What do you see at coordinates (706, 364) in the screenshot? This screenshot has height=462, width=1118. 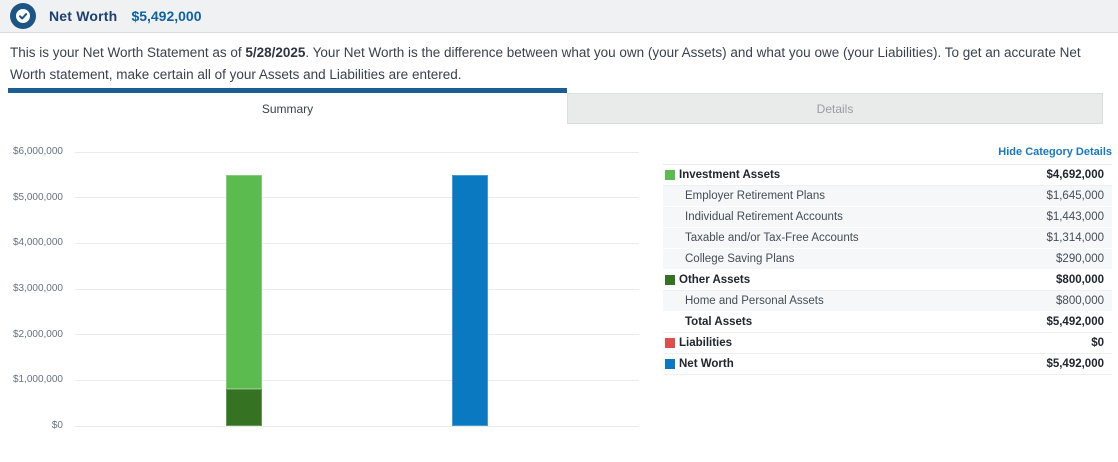 I see `row-label: Net Worth` at bounding box center [706, 364].